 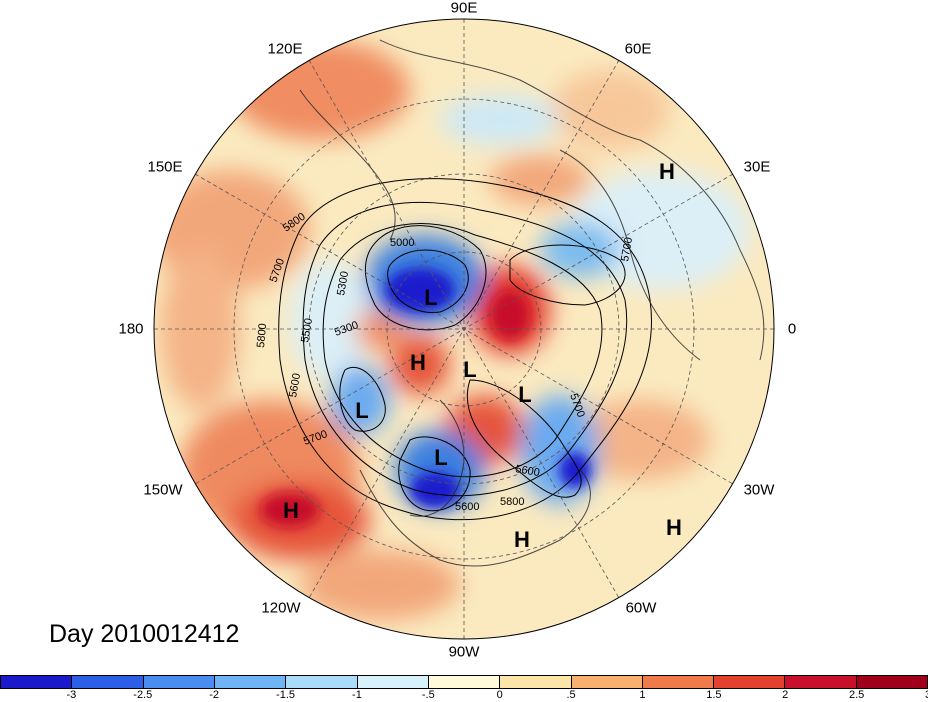 I want to click on colorbar-tick-label: 1, so click(x=642, y=695).